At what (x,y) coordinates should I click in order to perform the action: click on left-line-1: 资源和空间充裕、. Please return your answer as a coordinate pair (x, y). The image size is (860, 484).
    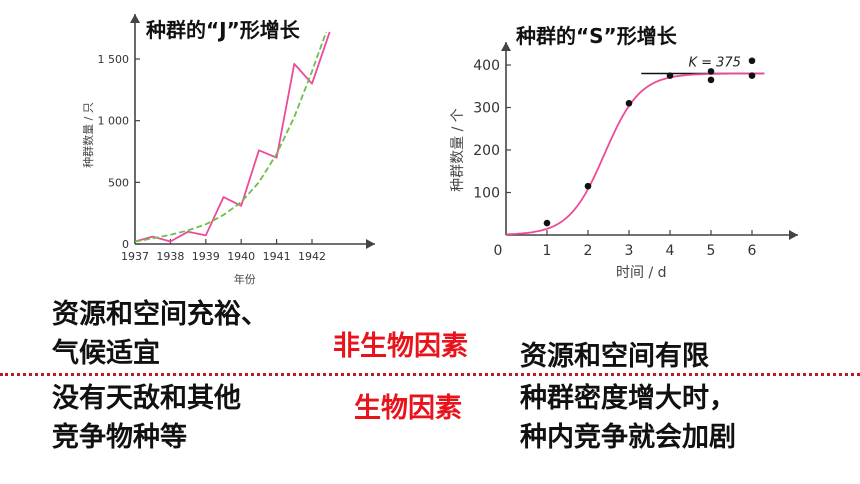
    Looking at the image, I should click on (160, 314).